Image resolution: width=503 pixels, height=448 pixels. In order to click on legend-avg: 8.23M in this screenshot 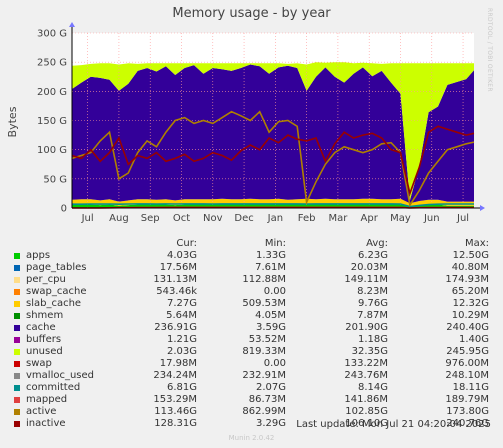, I will do `click(372, 291)`.